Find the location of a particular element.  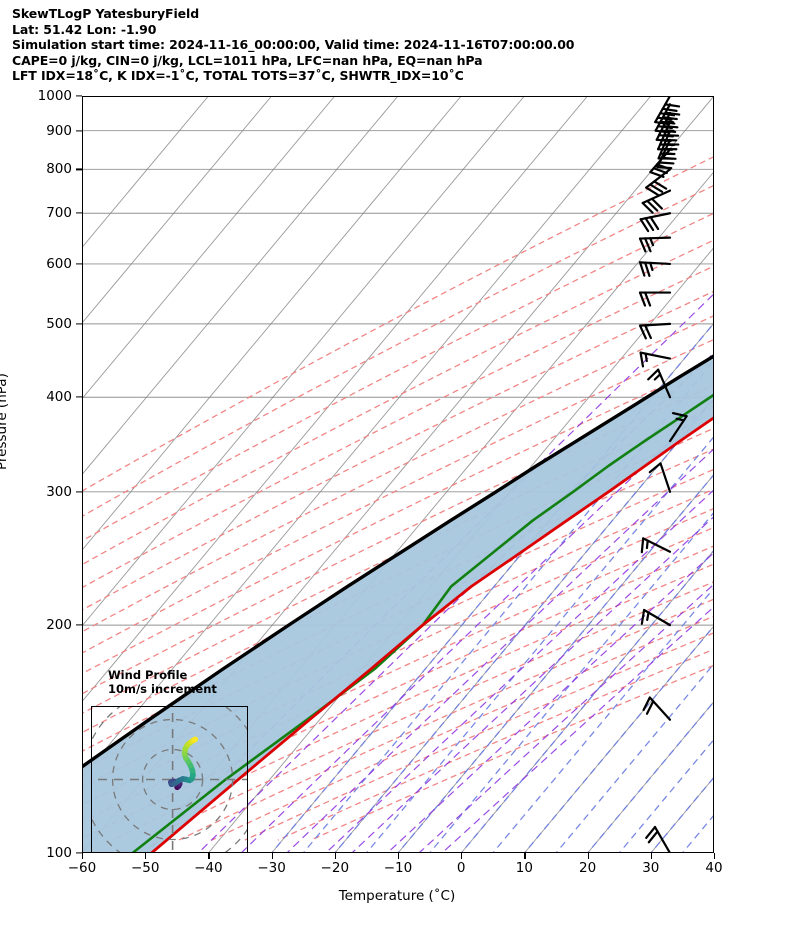

temperature-tick-label: 20 is located at coordinates (588, 868).